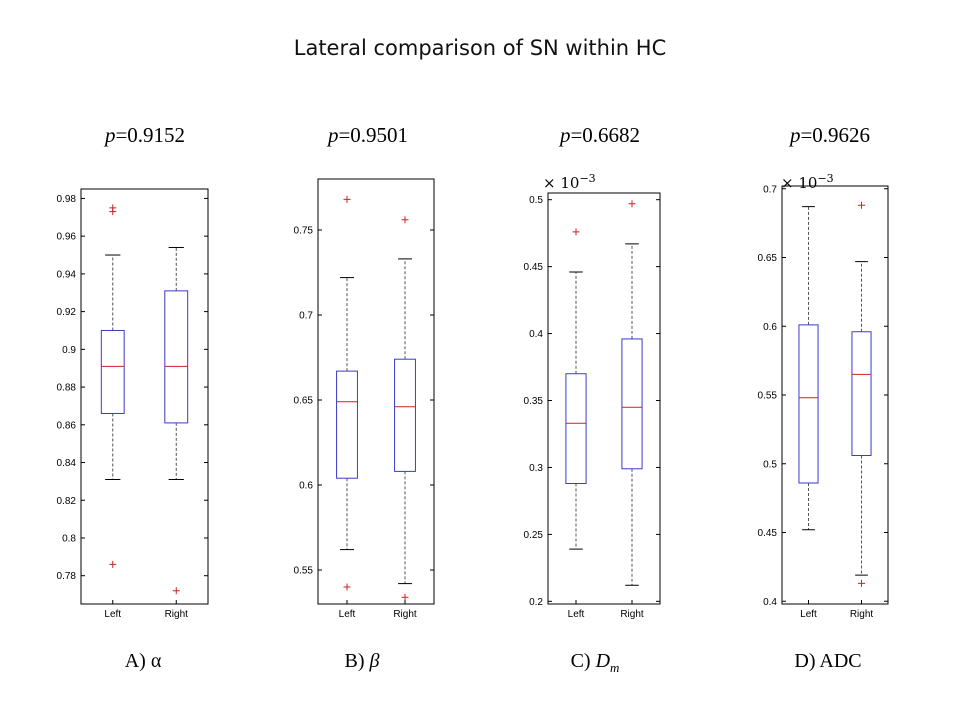  What do you see at coordinates (69, 350) in the screenshot?
I see `y-tick-label-a: 0.9` at bounding box center [69, 350].